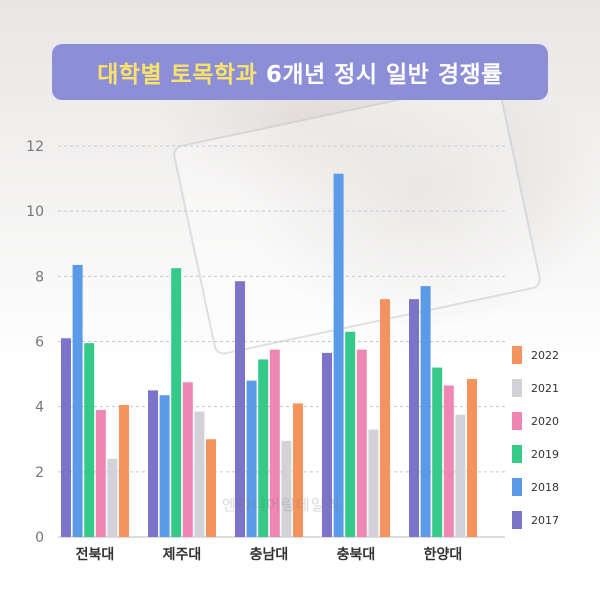 This screenshot has height=600, width=600. Describe the element at coordinates (545, 355) in the screenshot. I see `legend-label: 2022` at that location.